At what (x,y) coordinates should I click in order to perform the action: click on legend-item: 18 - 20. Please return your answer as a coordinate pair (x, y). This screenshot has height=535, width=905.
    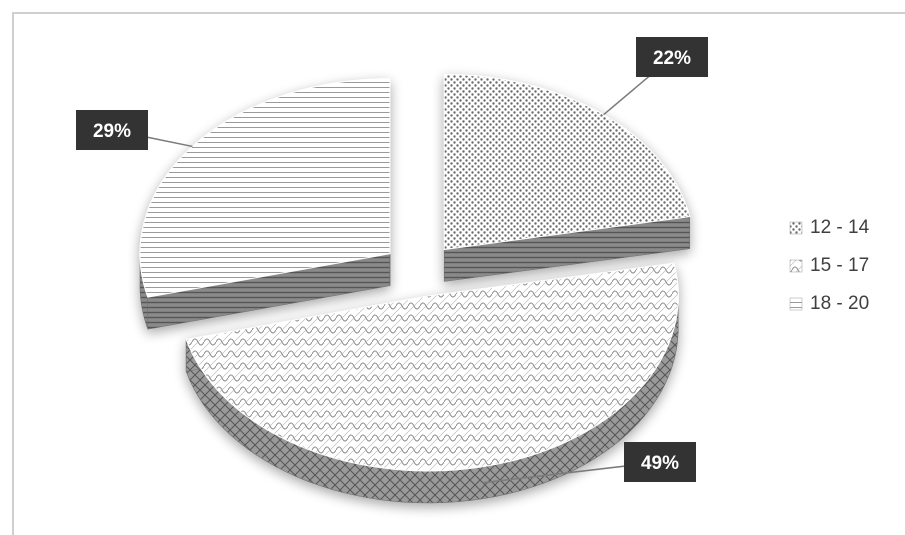
    Looking at the image, I should click on (829, 303).